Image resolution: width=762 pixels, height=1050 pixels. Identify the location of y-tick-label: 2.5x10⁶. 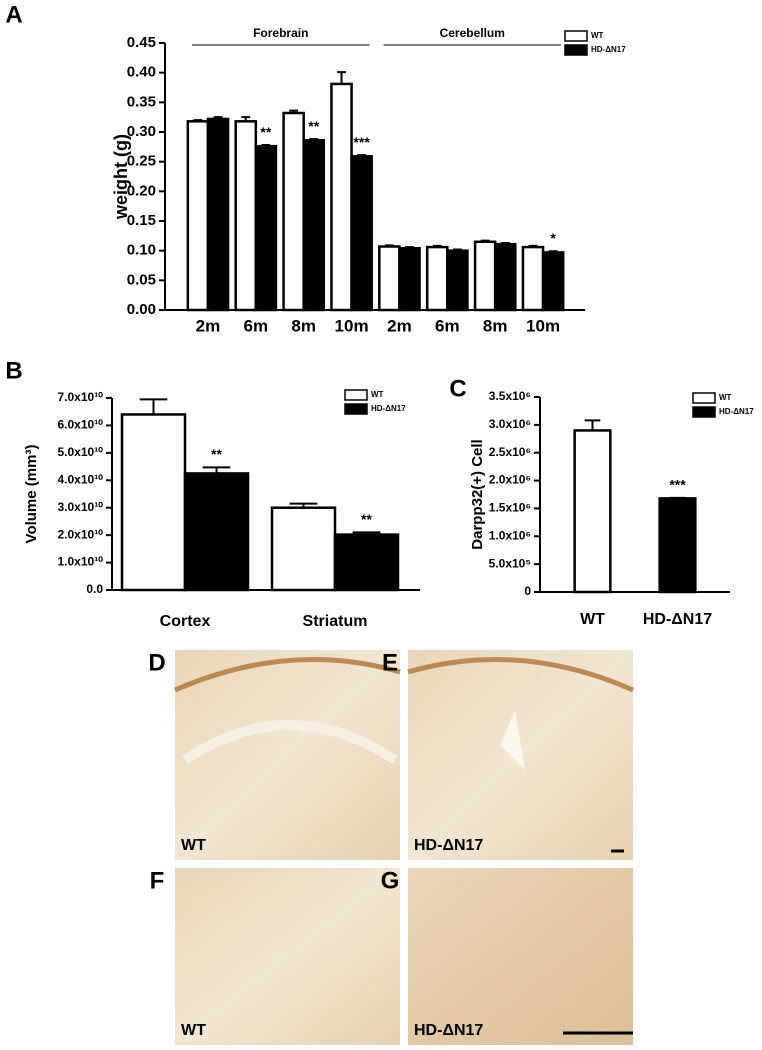
(510, 452).